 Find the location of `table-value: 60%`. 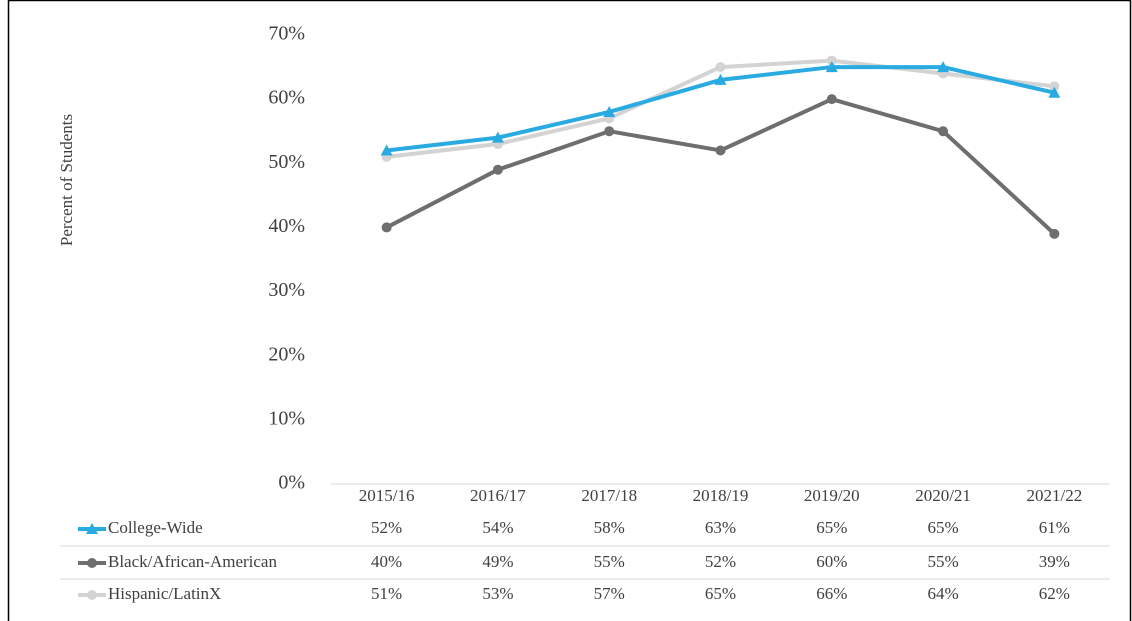

table-value: 60% is located at coordinates (831, 561).